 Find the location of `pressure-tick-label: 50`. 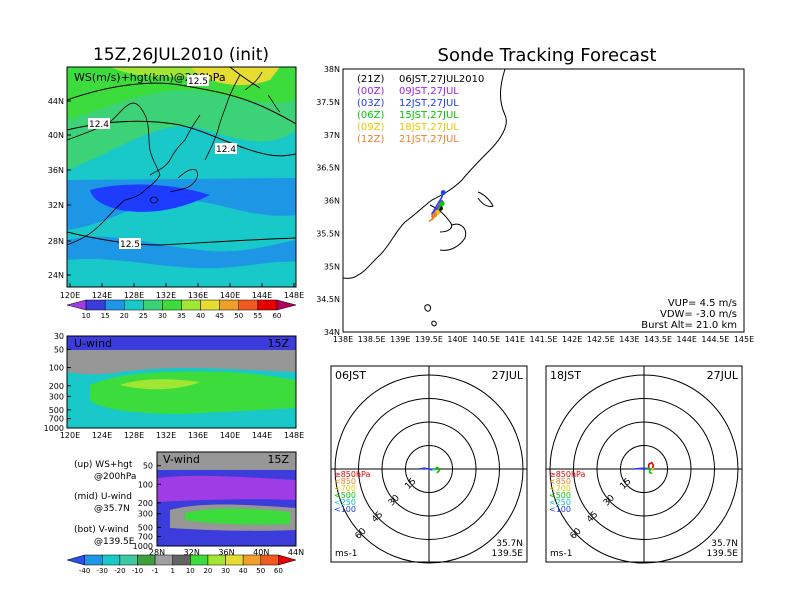

pressure-tick-label: 50 is located at coordinates (59, 349).